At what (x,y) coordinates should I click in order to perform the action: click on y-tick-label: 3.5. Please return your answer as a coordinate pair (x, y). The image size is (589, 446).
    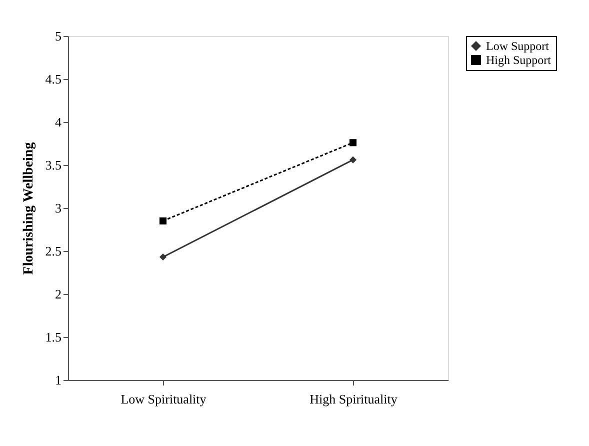
    Looking at the image, I should click on (53, 165).